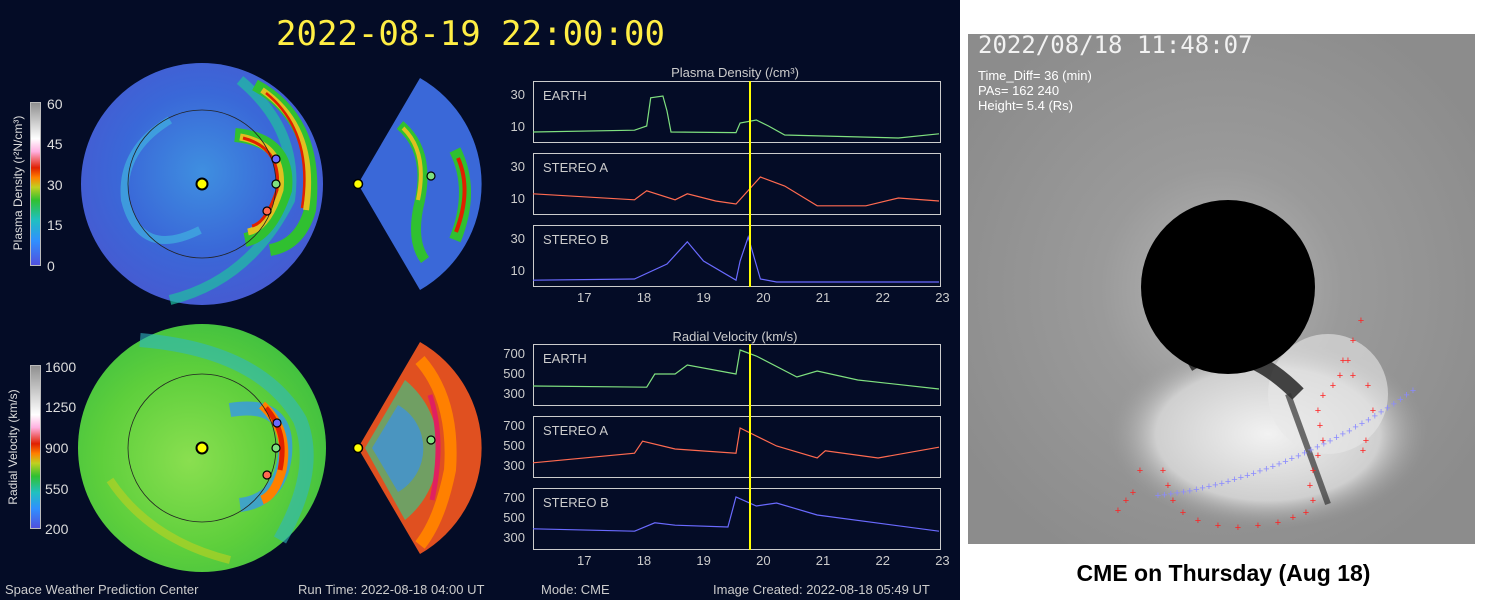 This screenshot has height=600, width=1487. Describe the element at coordinates (584, 560) in the screenshot. I see `x-tick-label: 17` at that location.